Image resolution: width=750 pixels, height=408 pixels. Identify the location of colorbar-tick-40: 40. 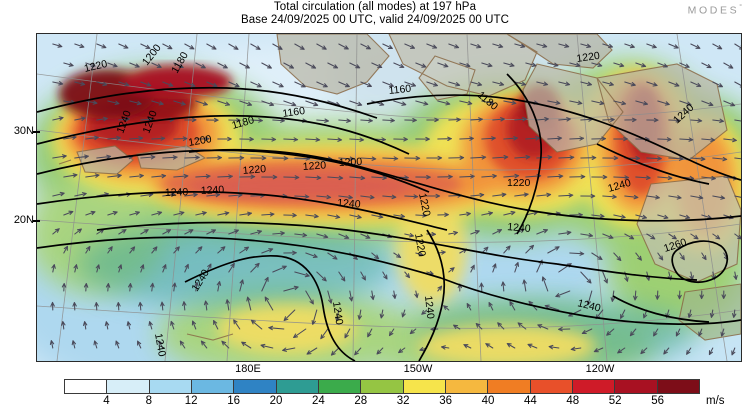
(488, 401).